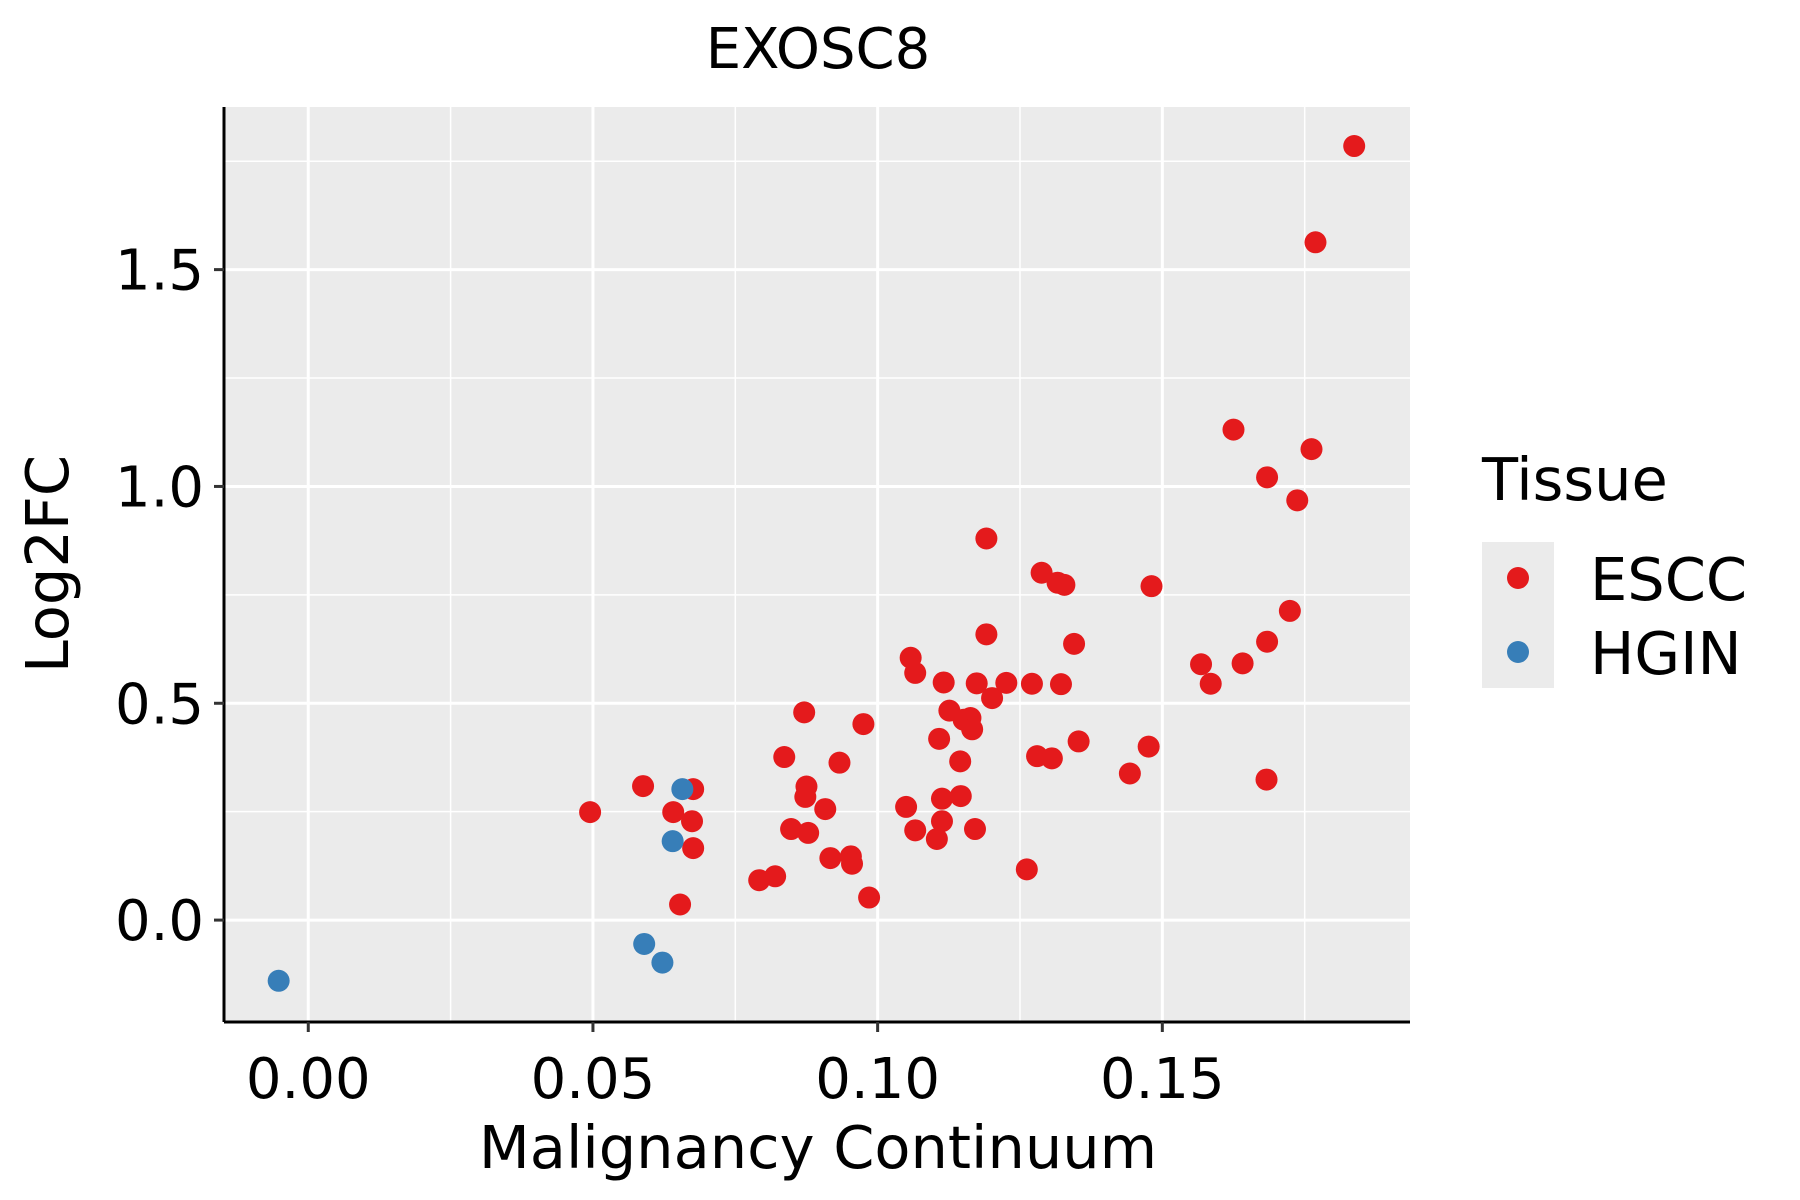 This screenshot has height=1200, width=1800. What do you see at coordinates (735, 1067) in the screenshot?
I see `x-axis-ticks: 0.00 0.05 0.10 0.15` at bounding box center [735, 1067].